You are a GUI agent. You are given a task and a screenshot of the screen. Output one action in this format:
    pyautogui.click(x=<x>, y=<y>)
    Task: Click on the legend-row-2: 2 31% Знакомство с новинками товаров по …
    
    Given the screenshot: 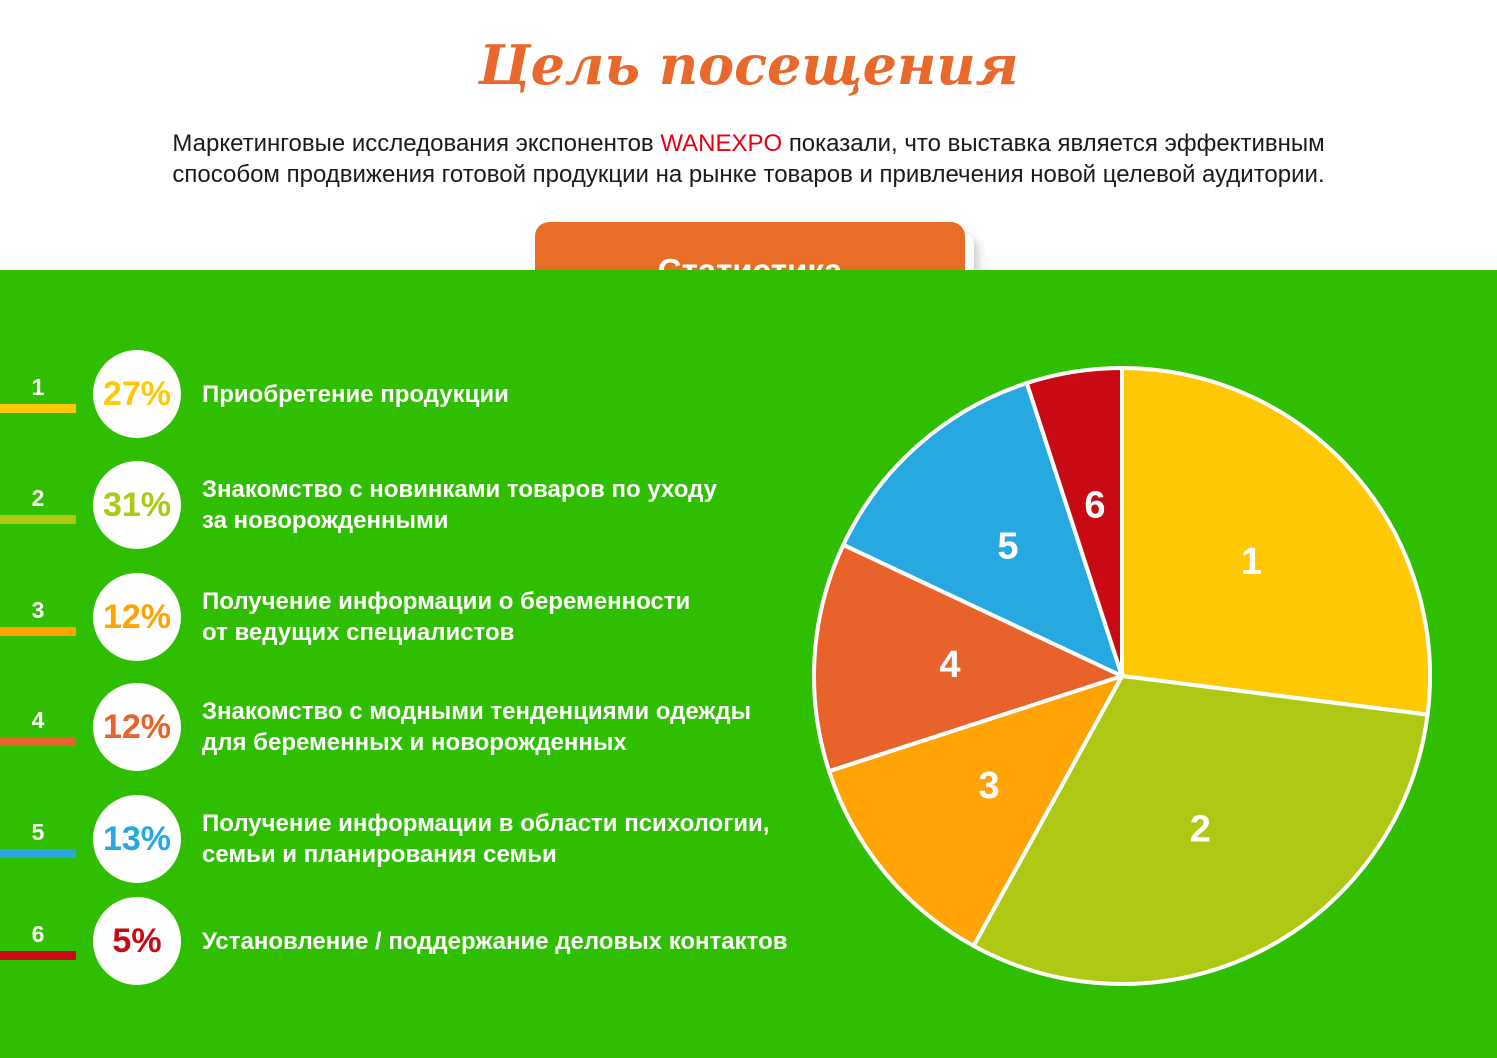 What is the action you would take?
    pyautogui.click(x=358, y=505)
    